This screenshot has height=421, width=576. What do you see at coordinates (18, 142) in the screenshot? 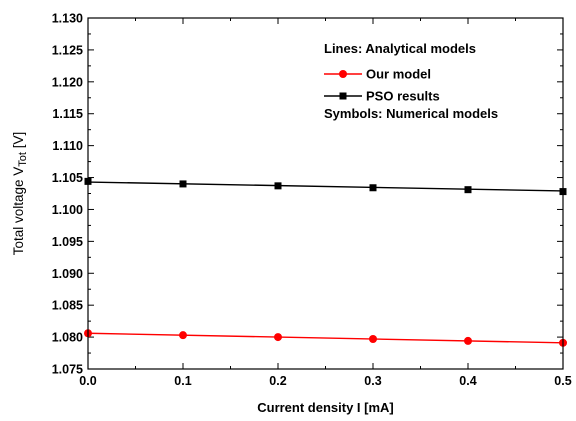
I see `y-axis-title-unit: [V]` at bounding box center [18, 142].